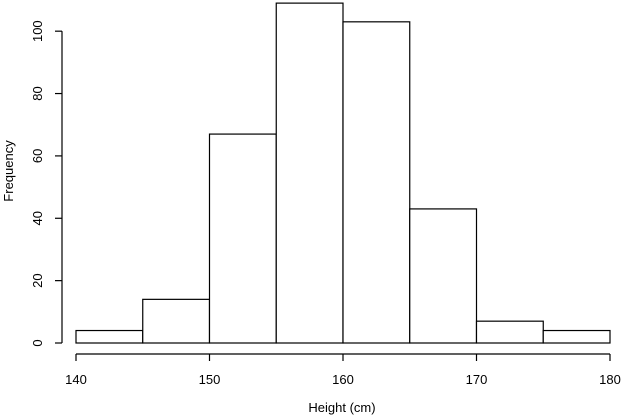 Image resolution: width=622 pixels, height=418 pixels. What do you see at coordinates (46, 183) in the screenshot?
I see `y-axis: 0 20 40 60 80 100` at bounding box center [46, 183].